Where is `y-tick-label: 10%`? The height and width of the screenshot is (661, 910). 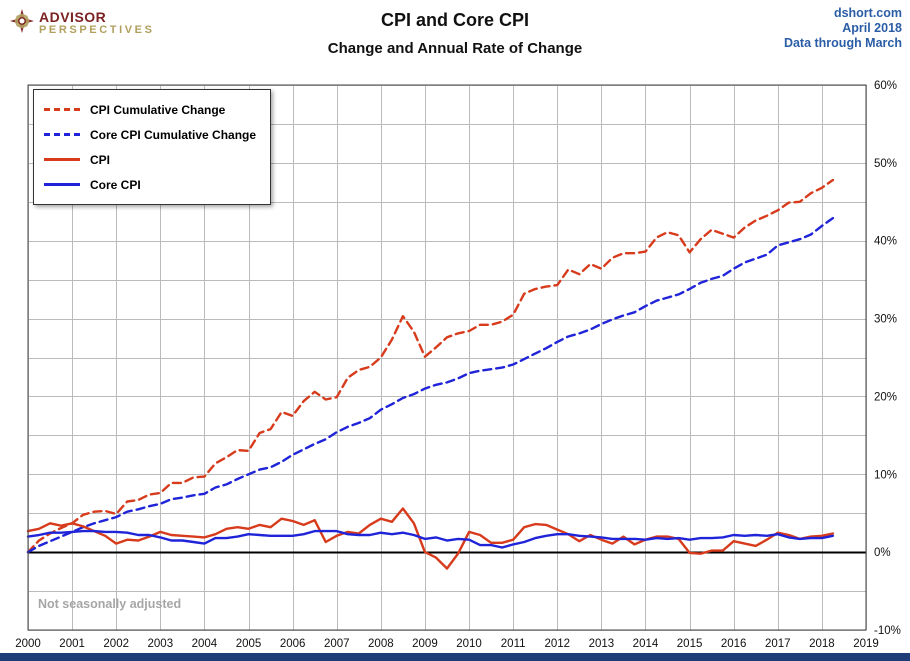 y-tick-label: 10% is located at coordinates (885, 475).